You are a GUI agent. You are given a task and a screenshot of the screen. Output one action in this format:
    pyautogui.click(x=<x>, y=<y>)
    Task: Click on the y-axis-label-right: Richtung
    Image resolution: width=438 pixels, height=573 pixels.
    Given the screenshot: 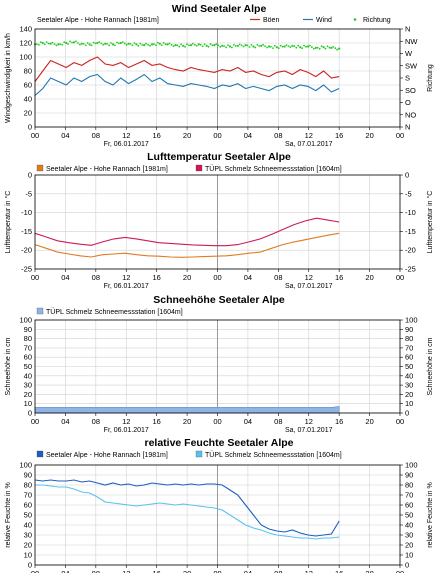 What is the action you would take?
    pyautogui.click(x=430, y=78)
    